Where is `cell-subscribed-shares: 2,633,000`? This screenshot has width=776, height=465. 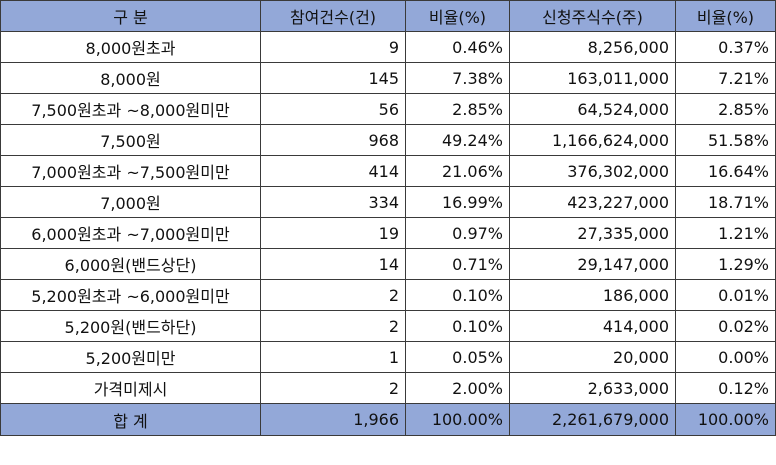 cell-subscribed-shares: 2,633,000 is located at coordinates (592, 388).